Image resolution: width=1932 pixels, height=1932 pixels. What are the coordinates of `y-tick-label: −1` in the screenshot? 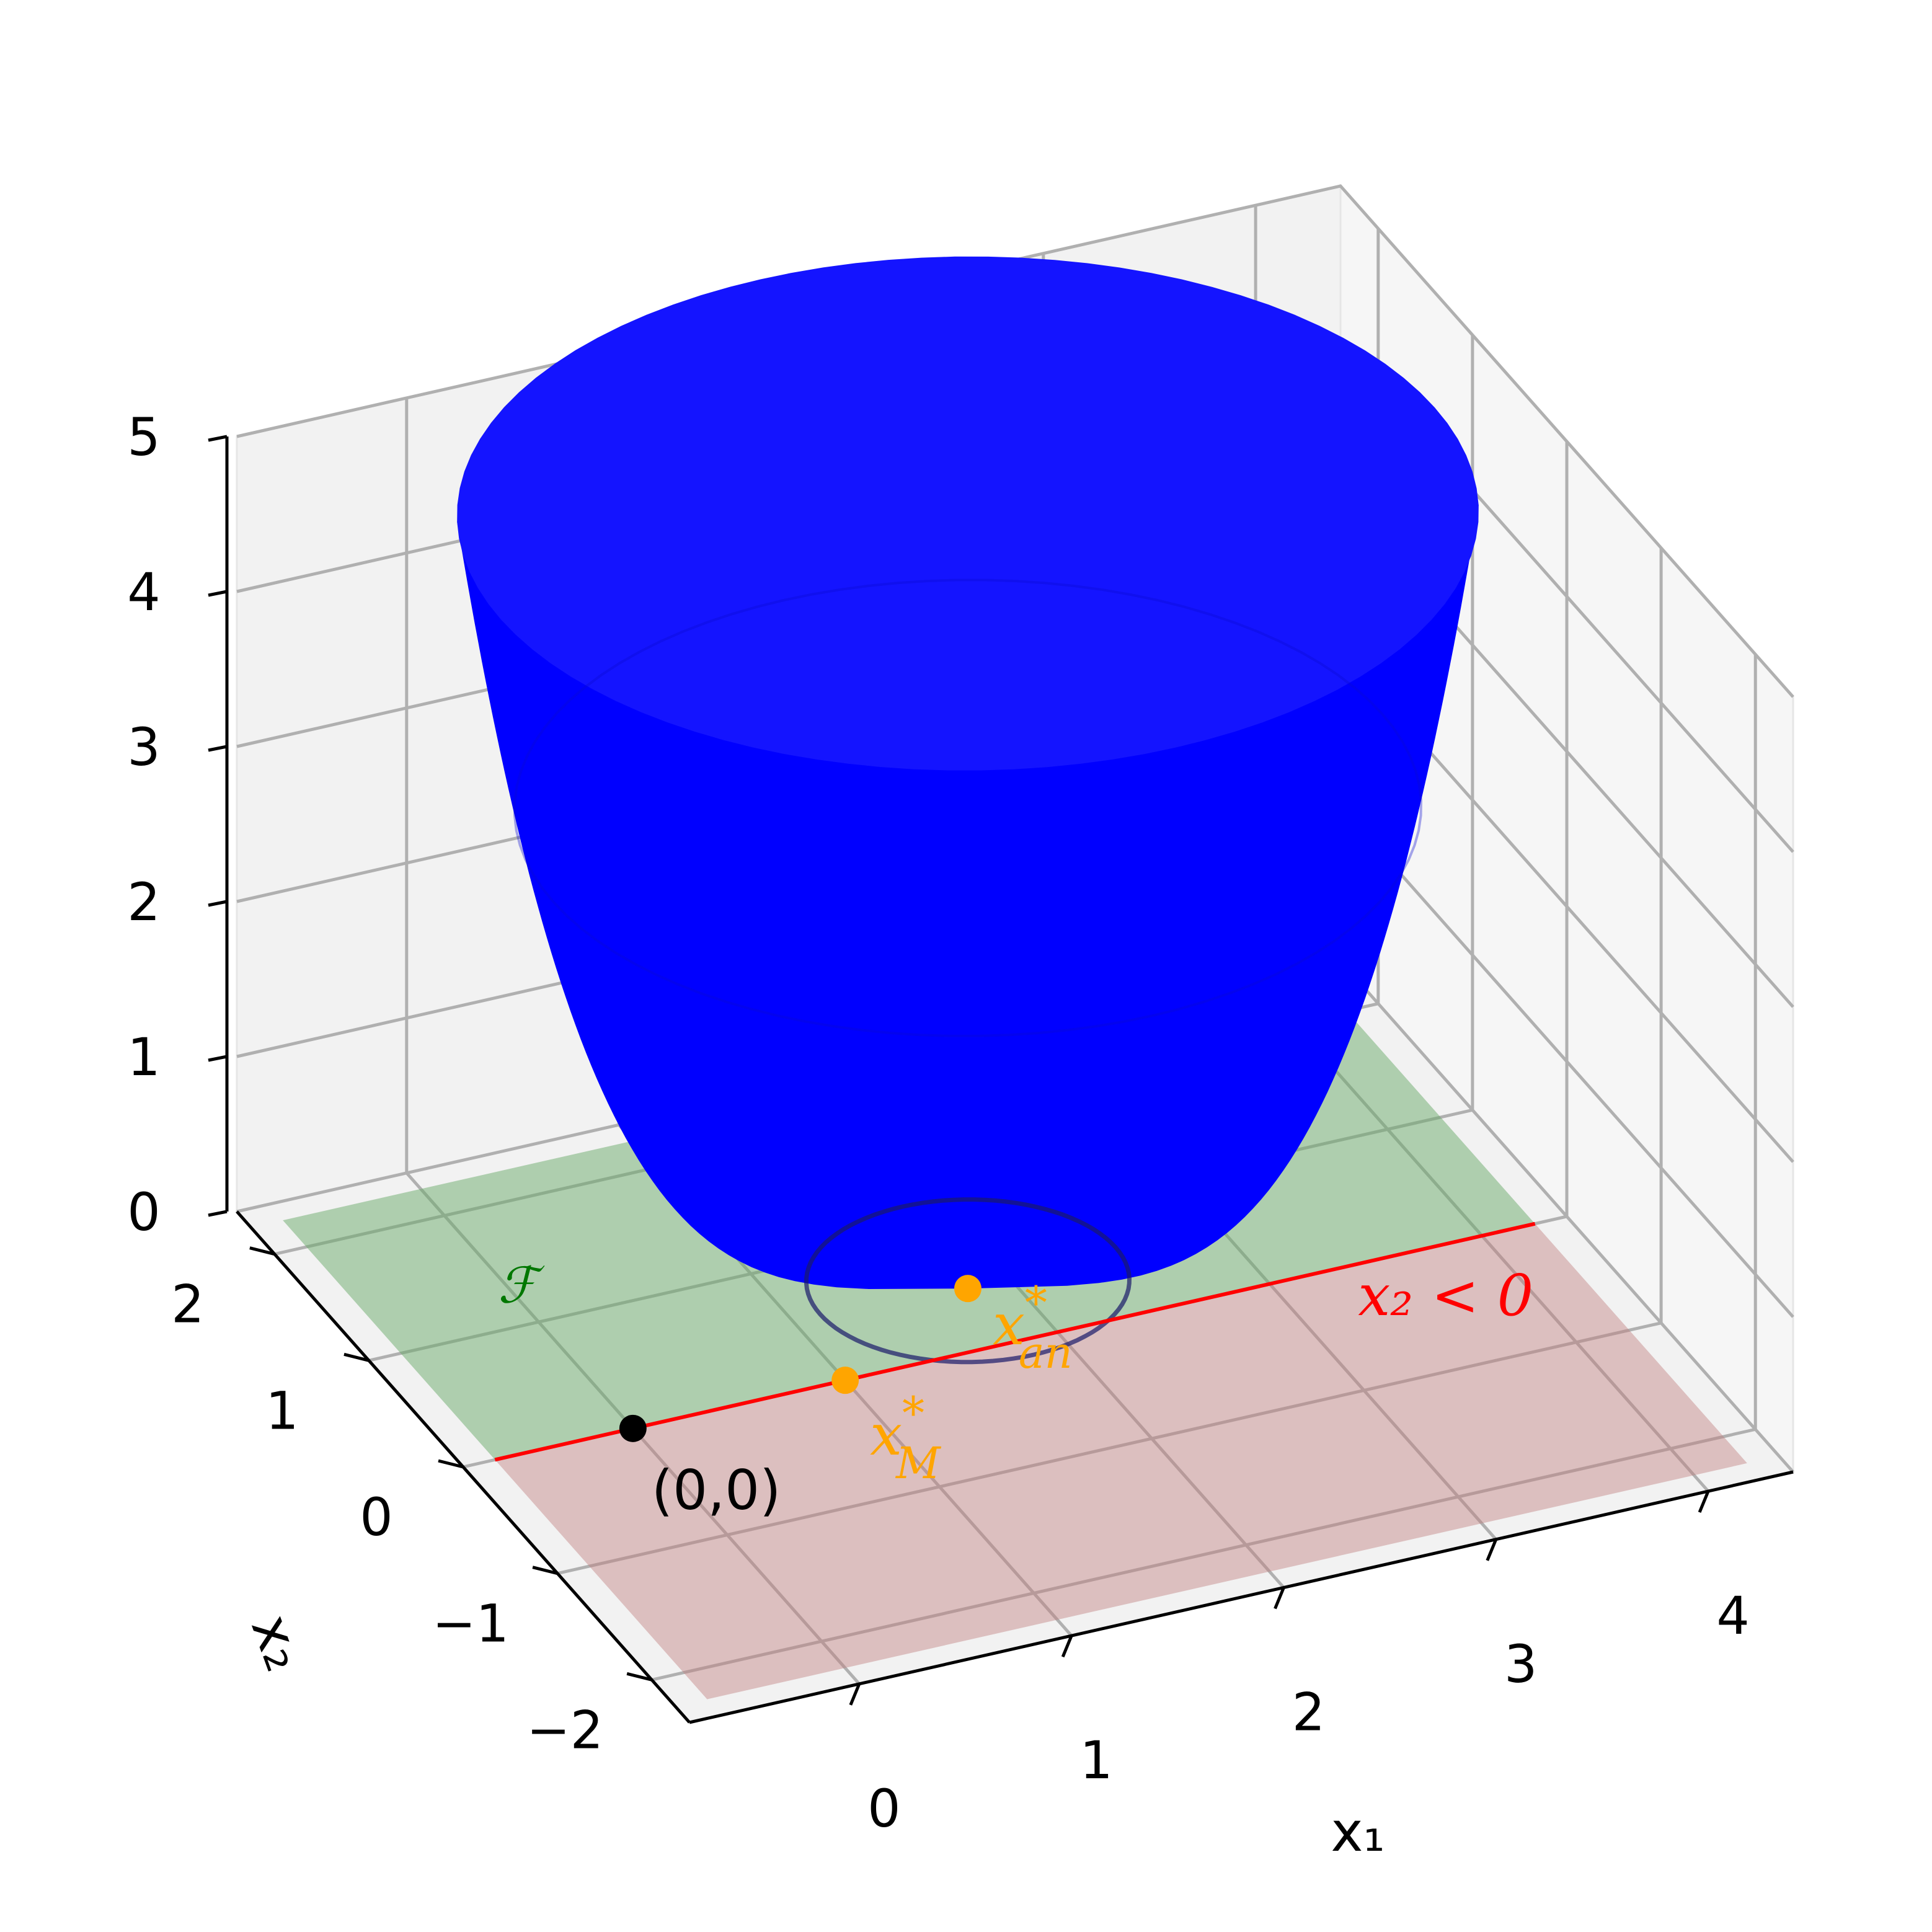 It's located at (471, 1623).